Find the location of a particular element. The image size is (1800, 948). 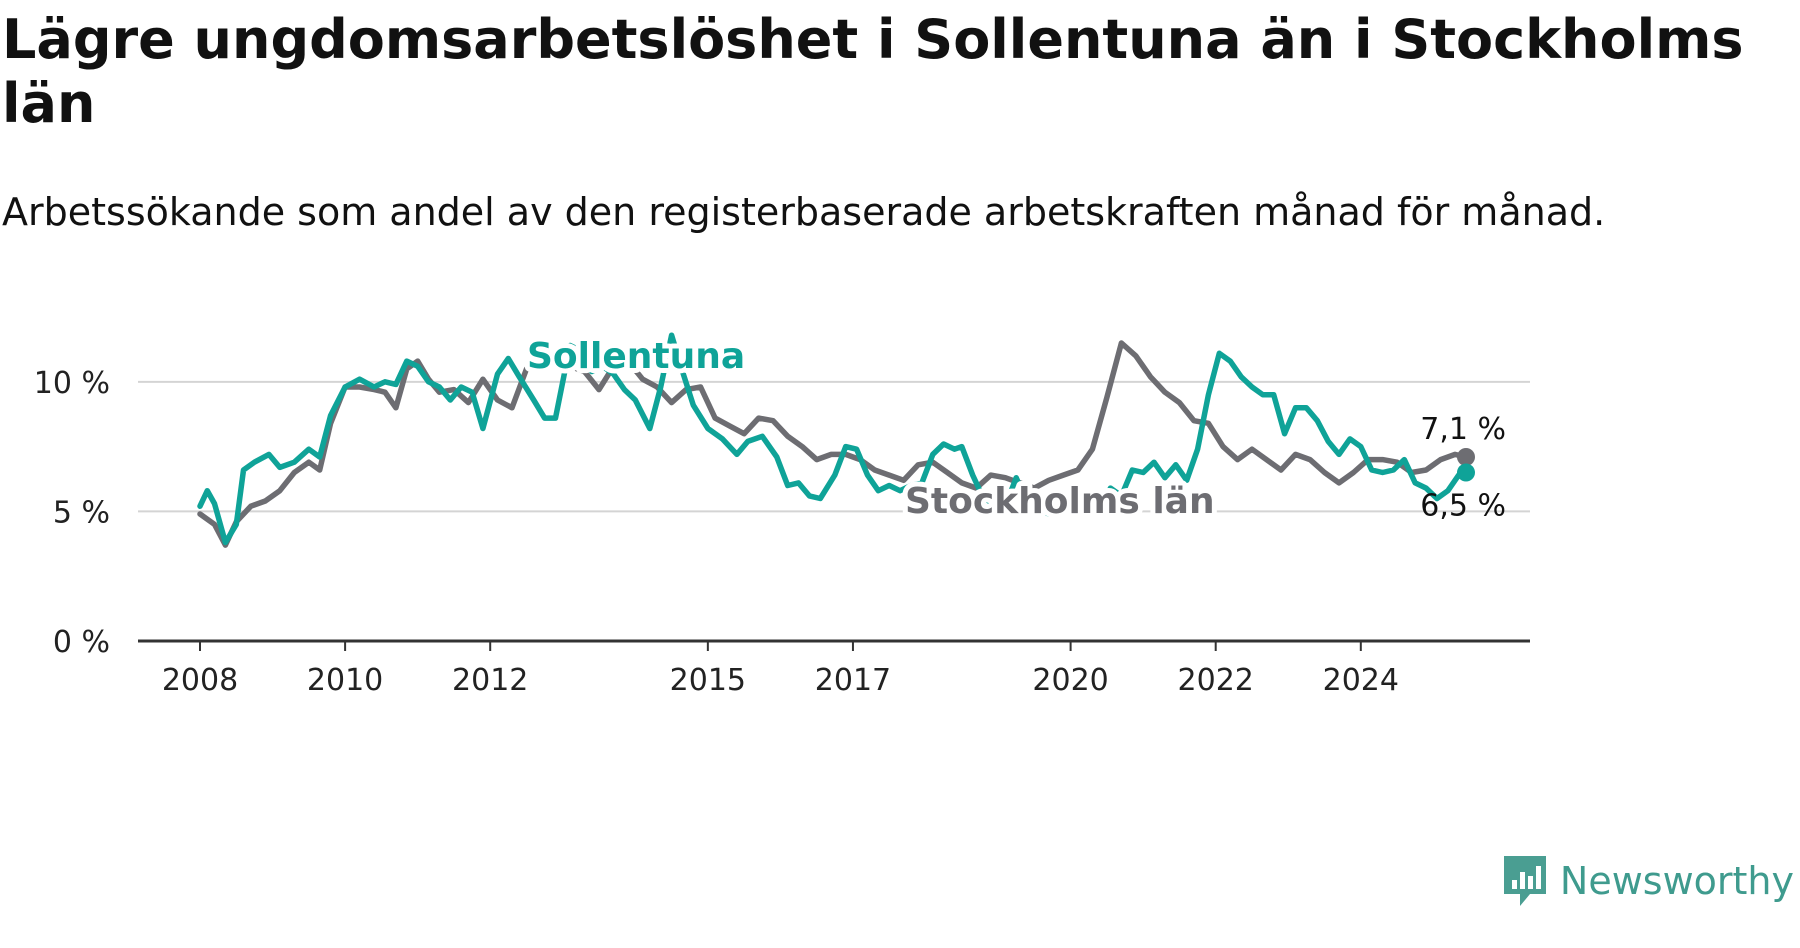

x-tick-label: 2020 is located at coordinates (1070, 680).